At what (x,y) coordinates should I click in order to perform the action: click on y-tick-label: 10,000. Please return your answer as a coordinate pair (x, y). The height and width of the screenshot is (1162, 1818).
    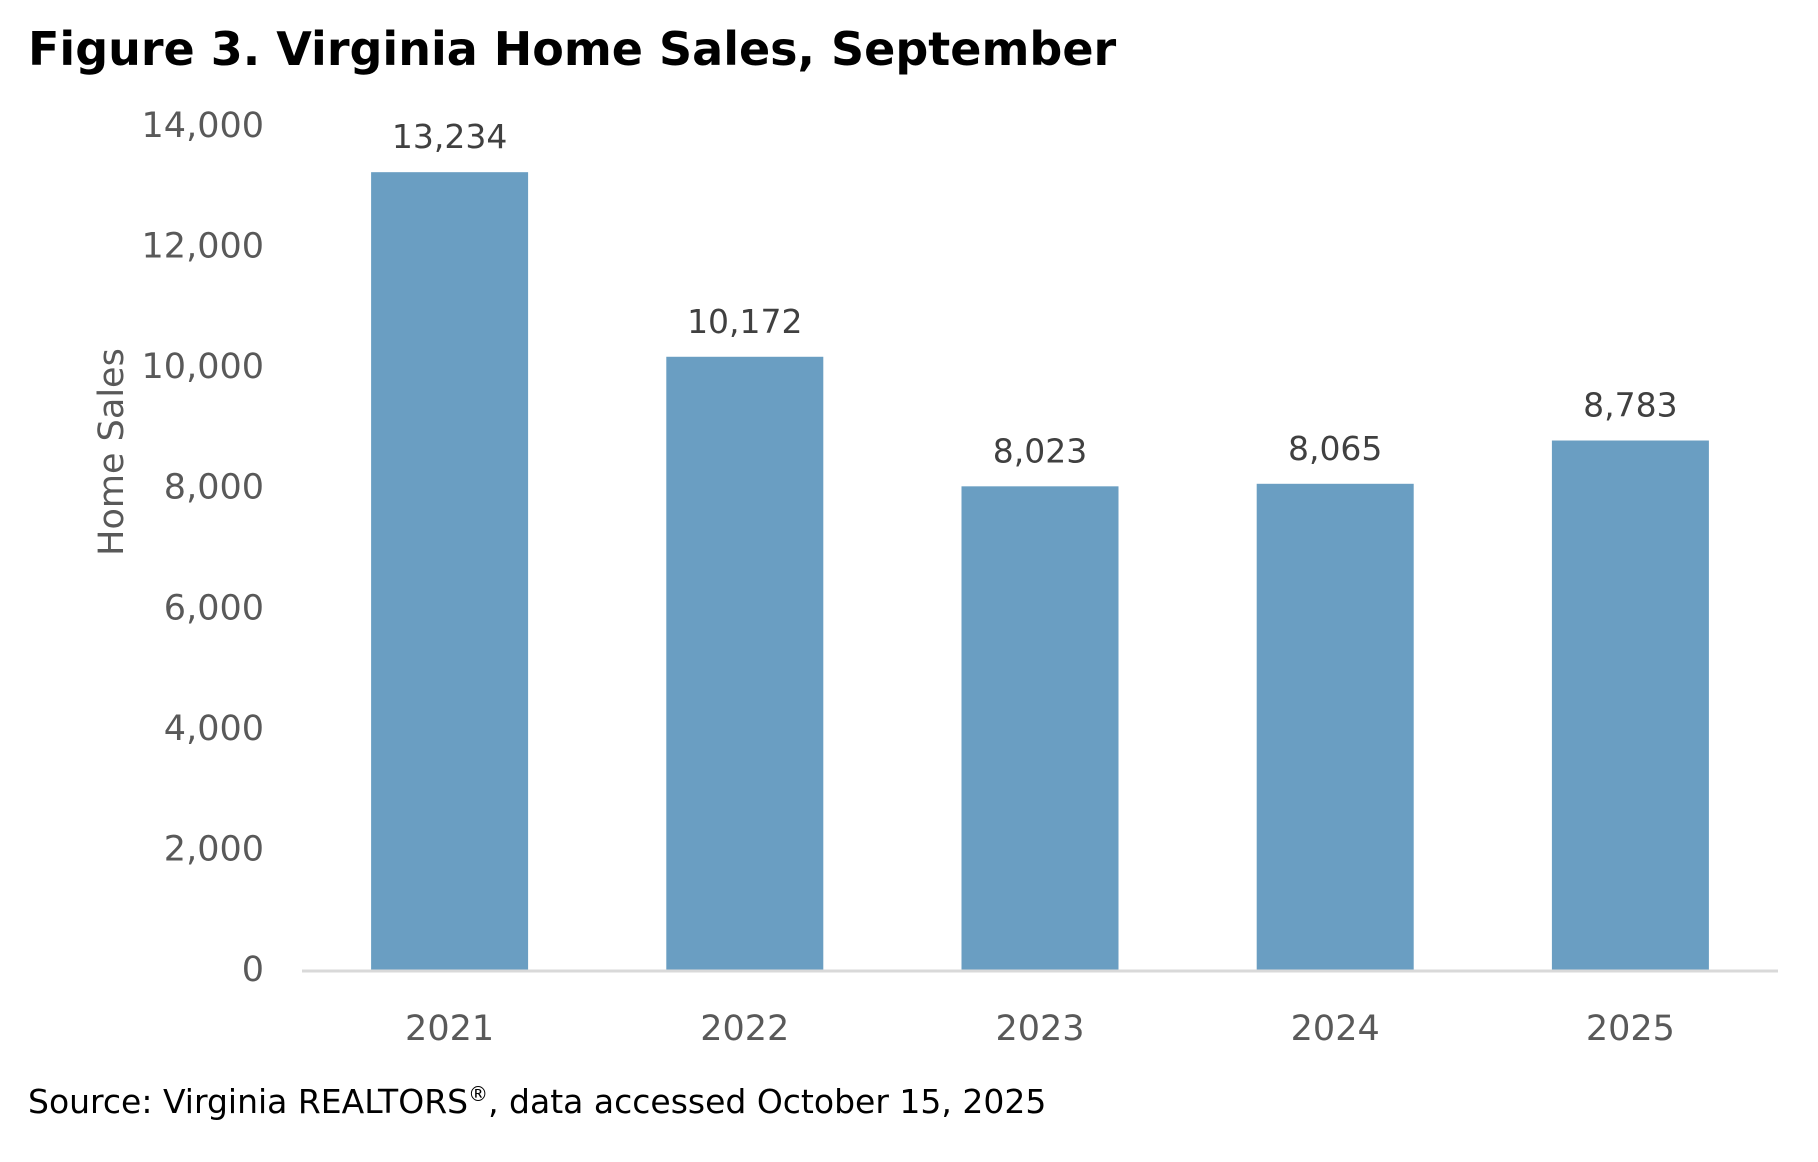
    Looking at the image, I should click on (203, 367).